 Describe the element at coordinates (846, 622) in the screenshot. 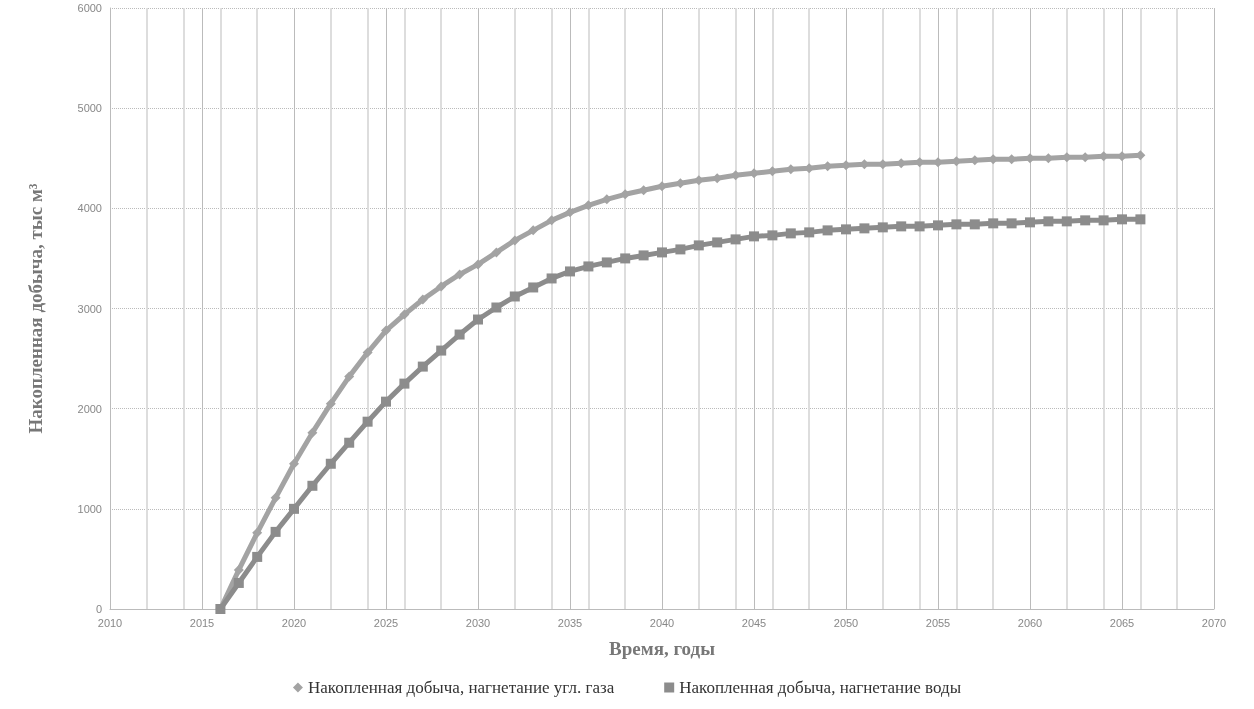

I see `x-tick-label: 2050` at that location.